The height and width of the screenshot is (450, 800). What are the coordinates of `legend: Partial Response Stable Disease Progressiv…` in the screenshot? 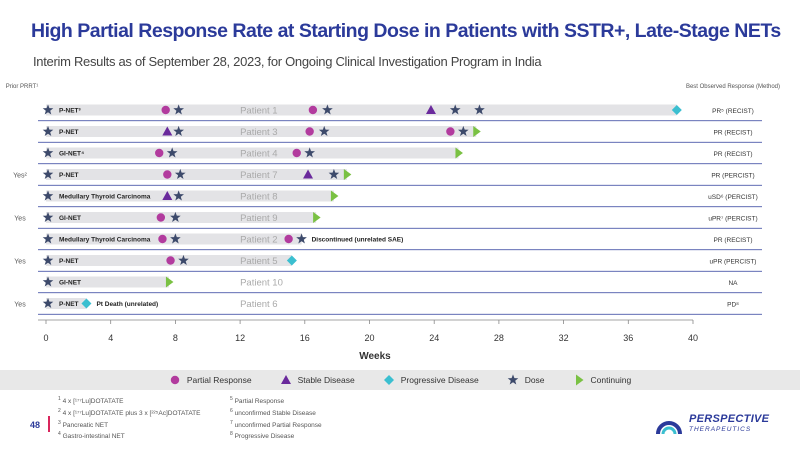 It's located at (400, 380).